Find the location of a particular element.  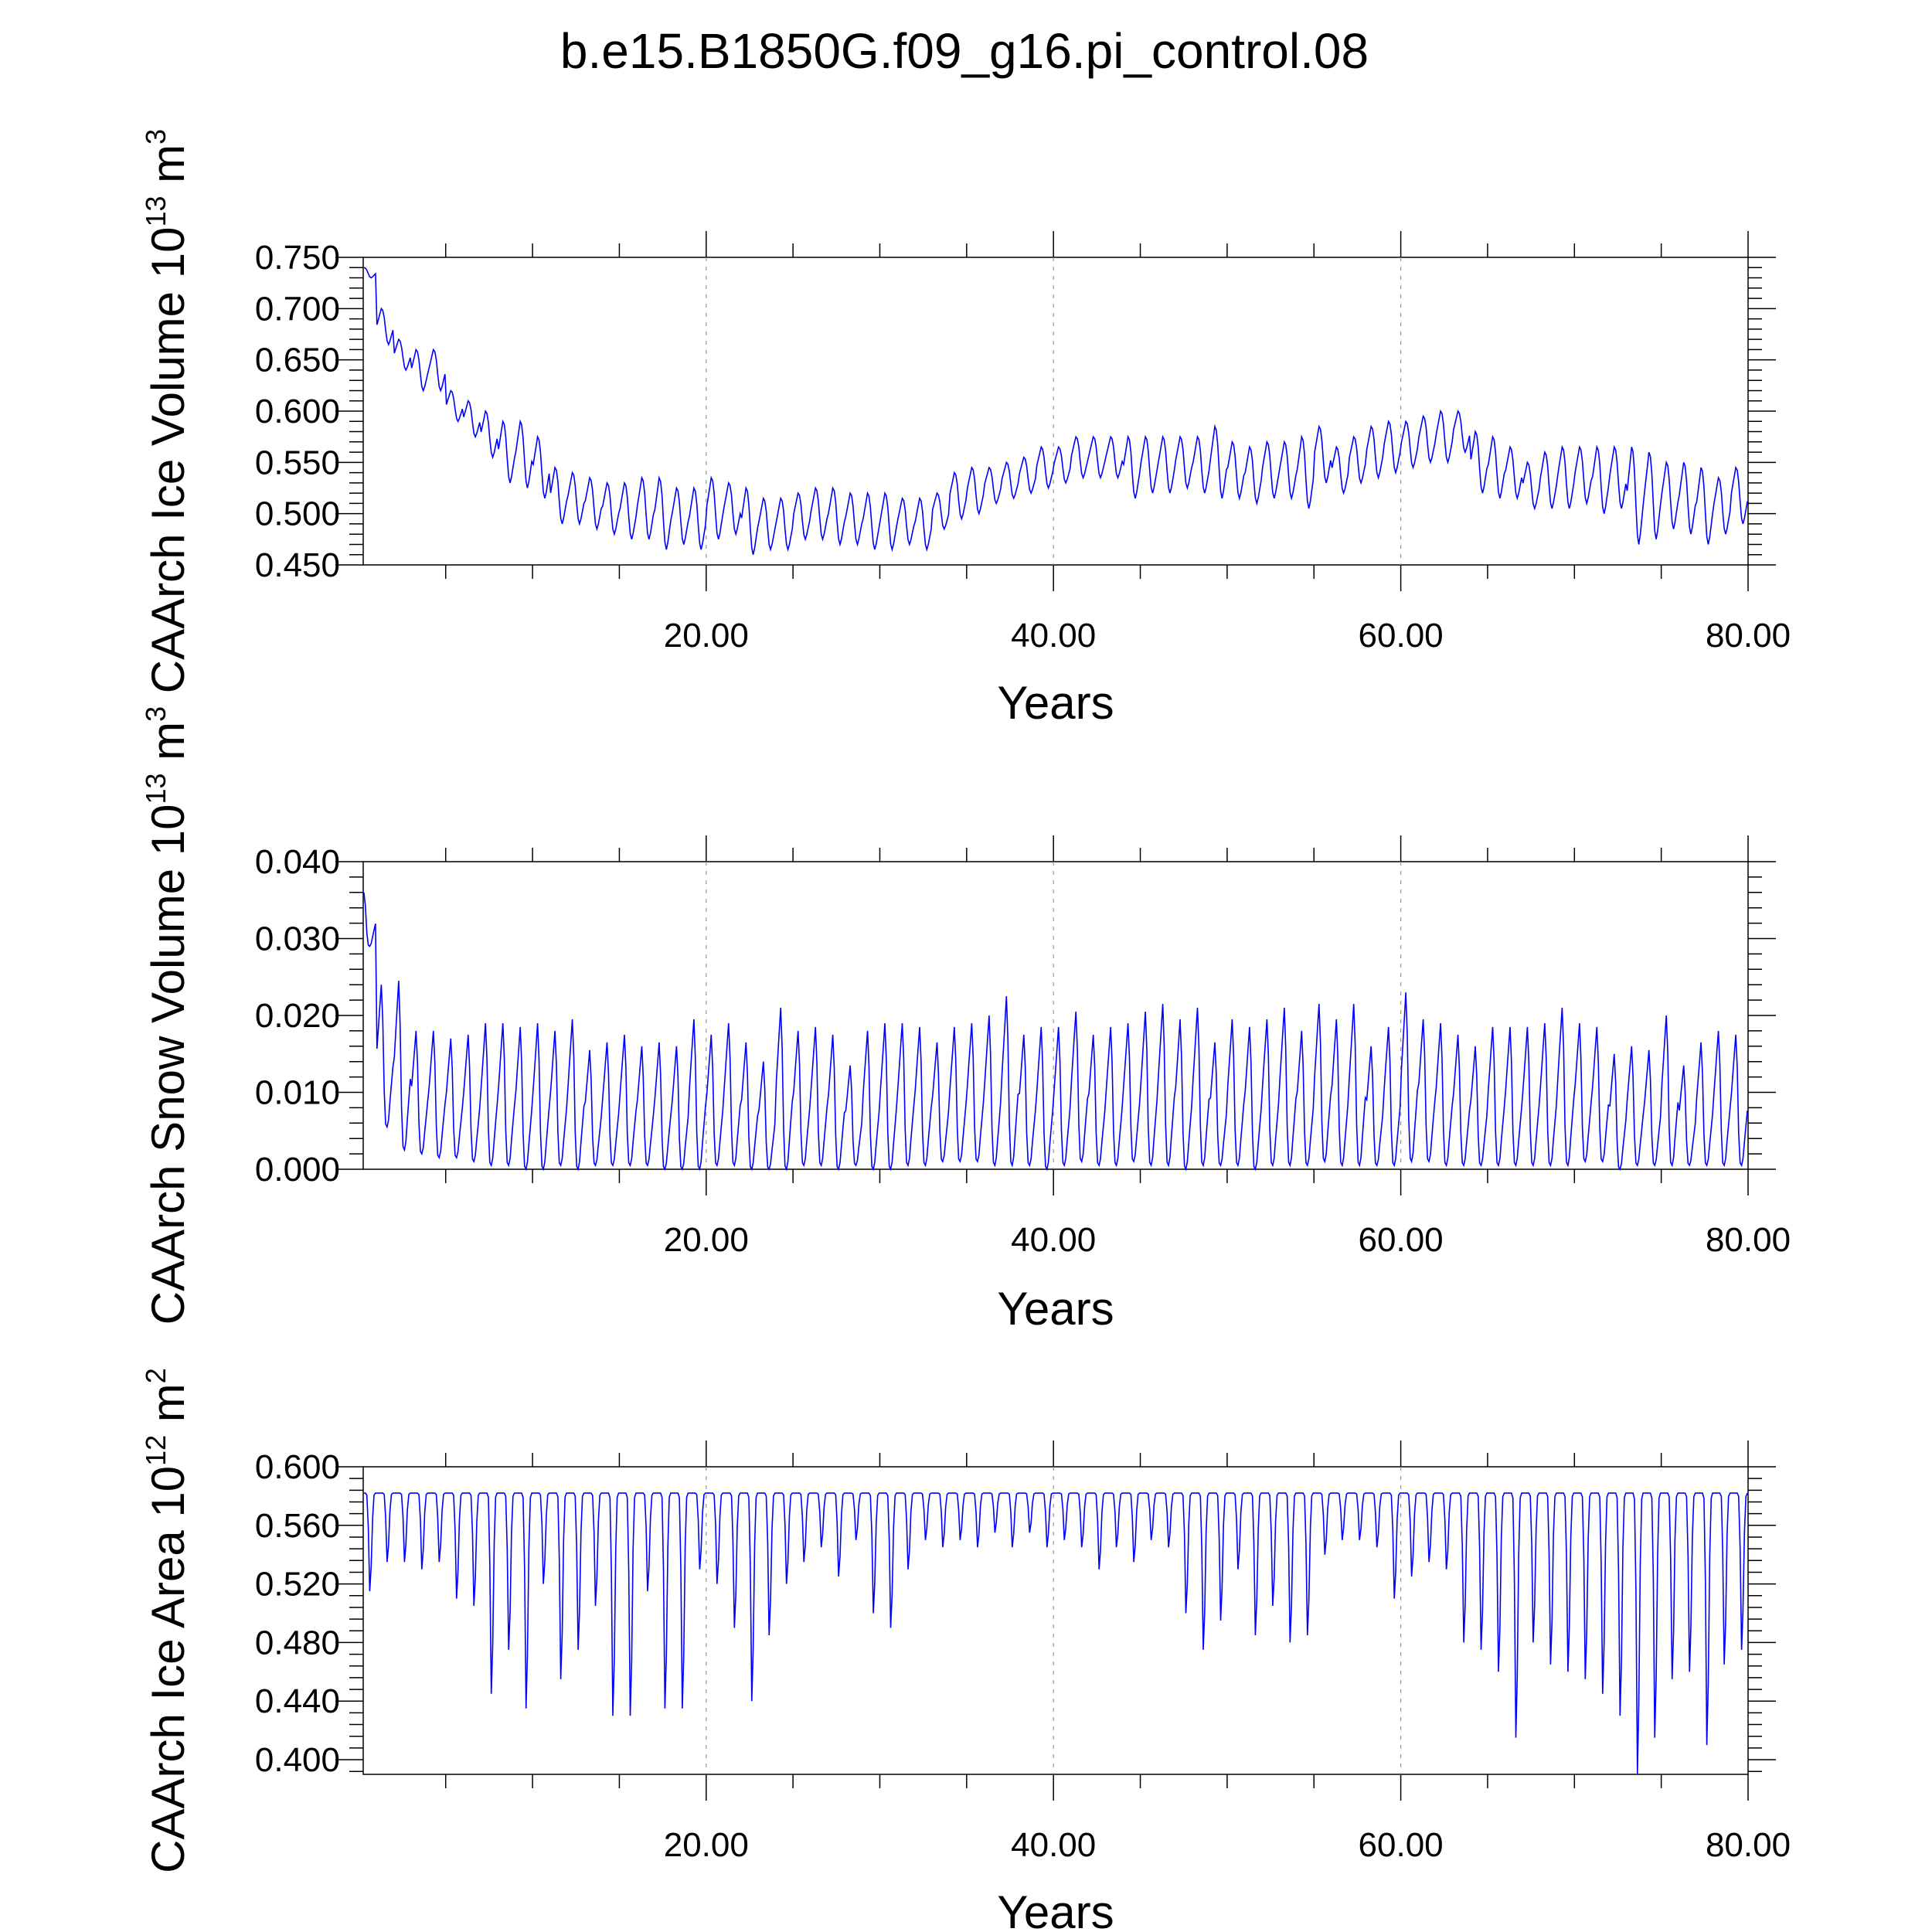

y-tick-labels: 0.040 0.030 0.020 0.010 0.000 is located at coordinates (298, 1016).